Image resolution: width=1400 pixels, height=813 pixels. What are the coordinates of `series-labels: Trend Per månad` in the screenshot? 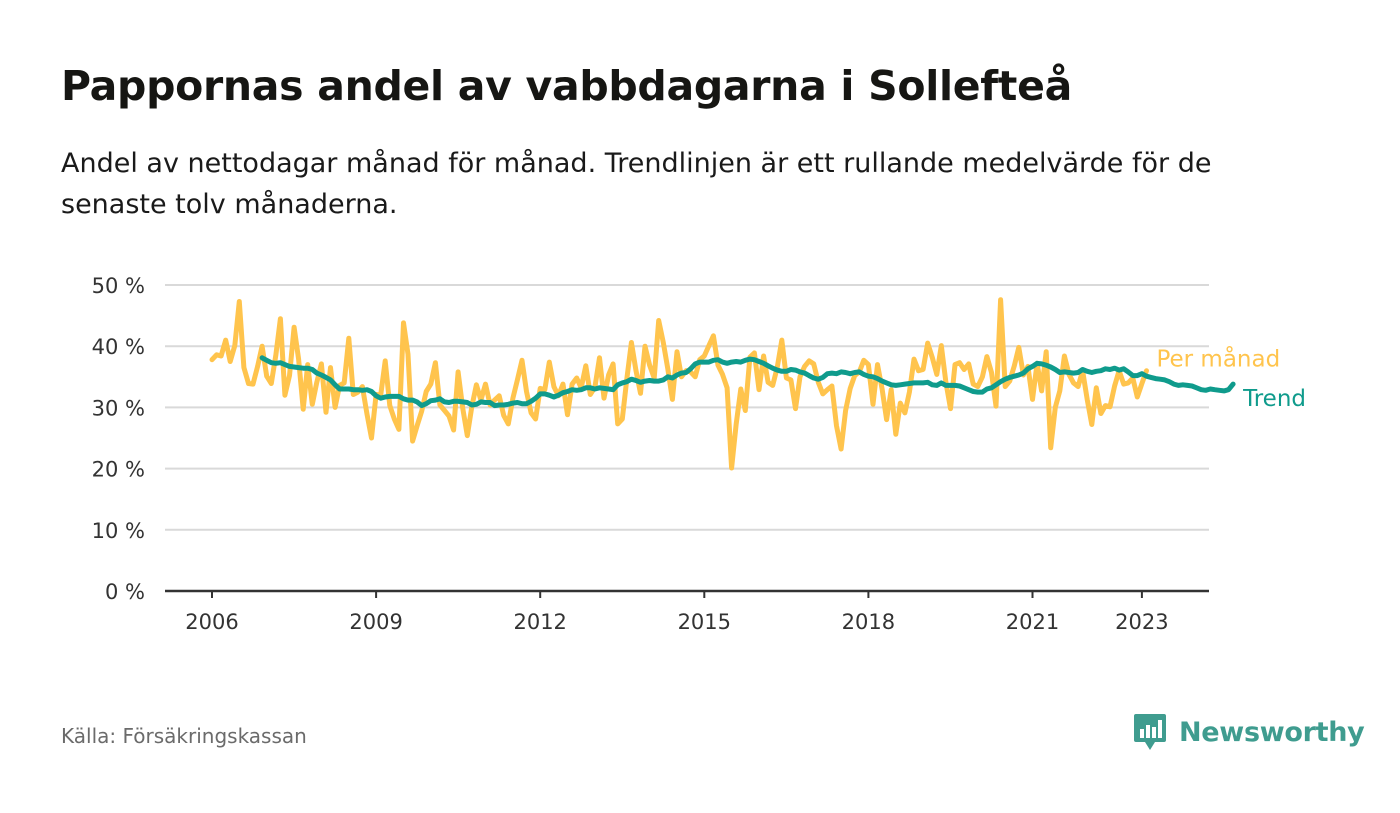 It's located at (1231, 378).